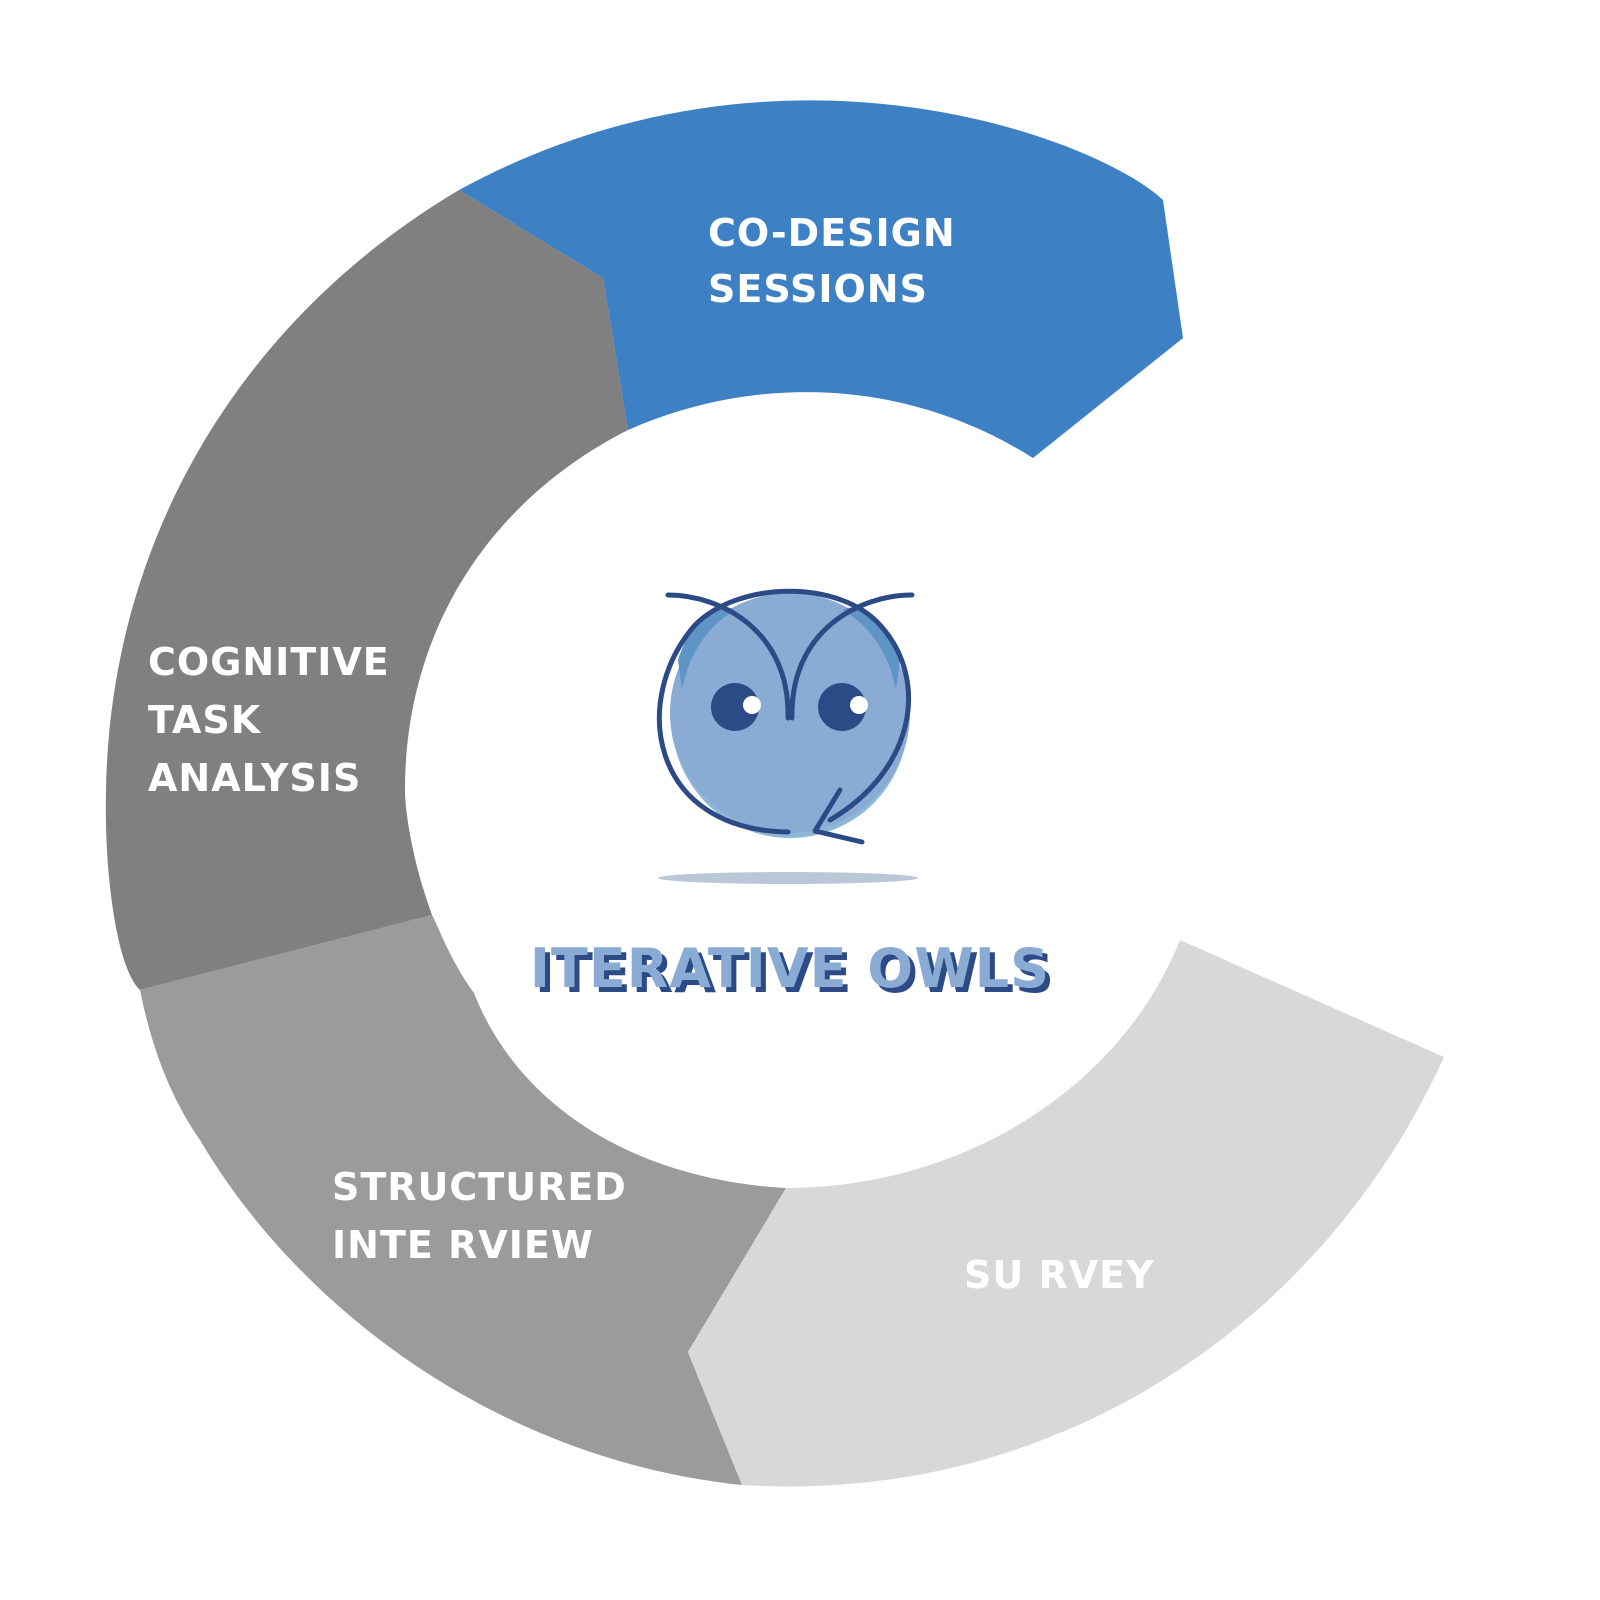 The height and width of the screenshot is (1600, 1600). Describe the element at coordinates (269, 662) in the screenshot. I see `label-cognitive-line-1: COGNITIVE` at that location.